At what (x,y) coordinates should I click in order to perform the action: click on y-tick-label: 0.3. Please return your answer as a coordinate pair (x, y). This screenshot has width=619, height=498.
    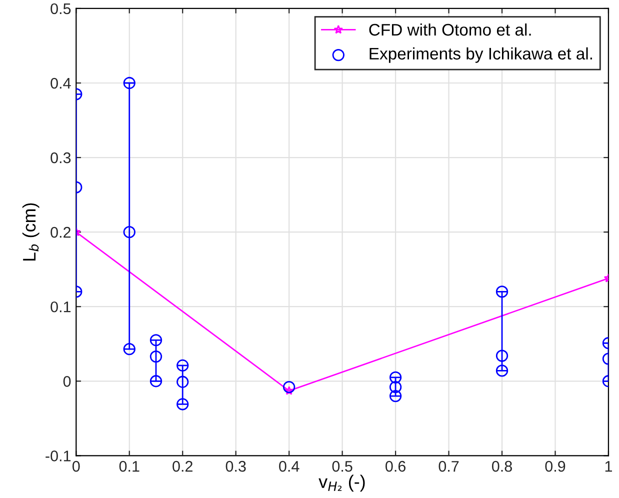
    Looking at the image, I should click on (60, 158).